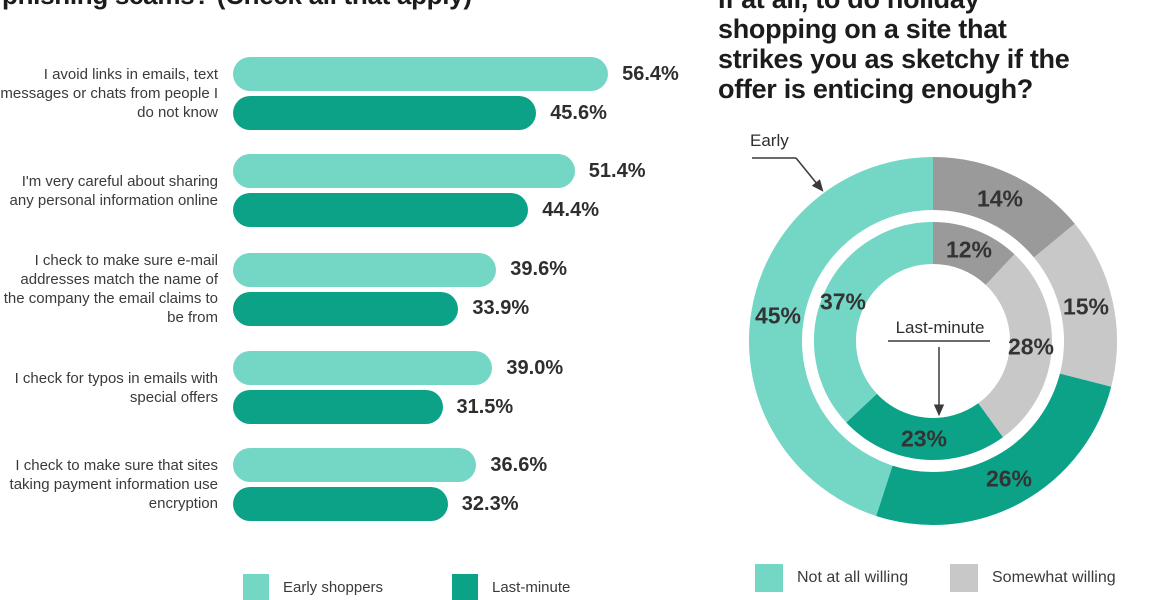 The height and width of the screenshot is (600, 1157). I want to click on donut-slice-value: 15%, so click(1086, 306).